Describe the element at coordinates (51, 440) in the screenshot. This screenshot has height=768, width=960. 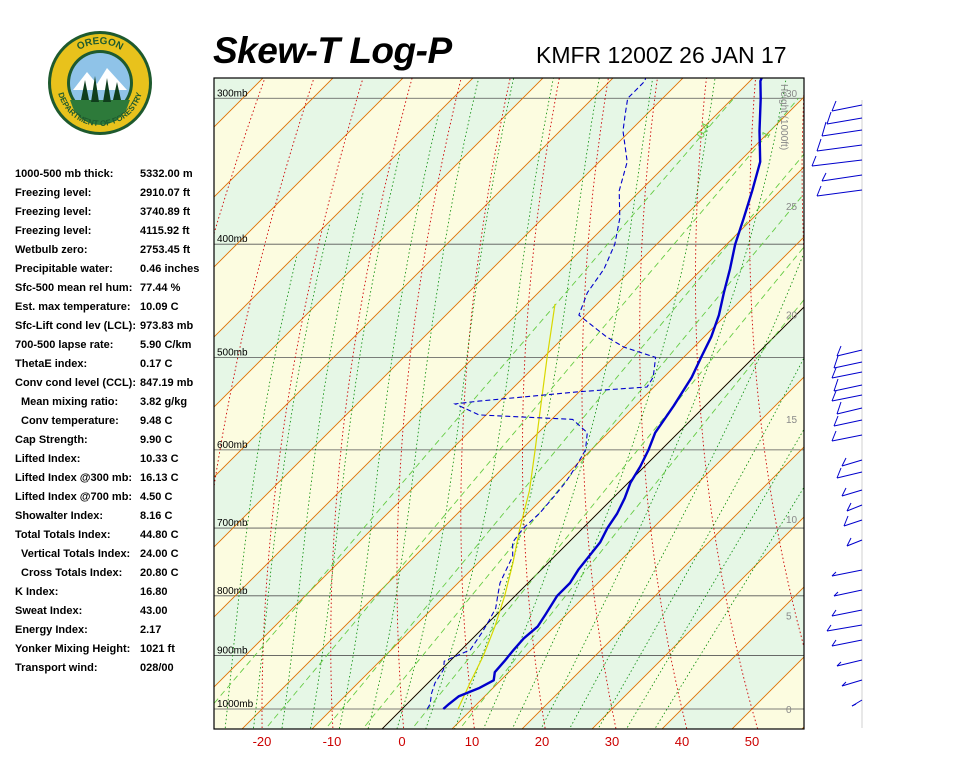
I see `stat-label: Cap Strength:` at that location.